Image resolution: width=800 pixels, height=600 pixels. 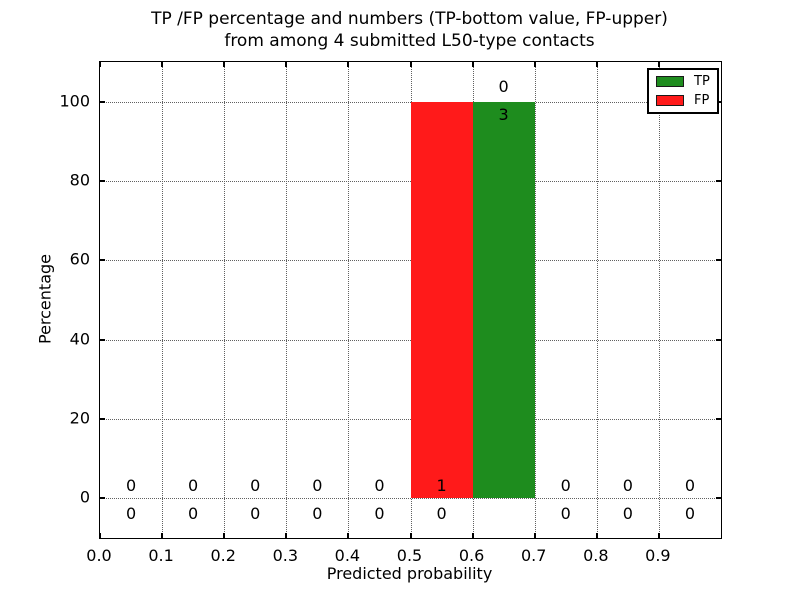 What do you see at coordinates (441, 300) in the screenshot?
I see `fp-bar` at bounding box center [441, 300].